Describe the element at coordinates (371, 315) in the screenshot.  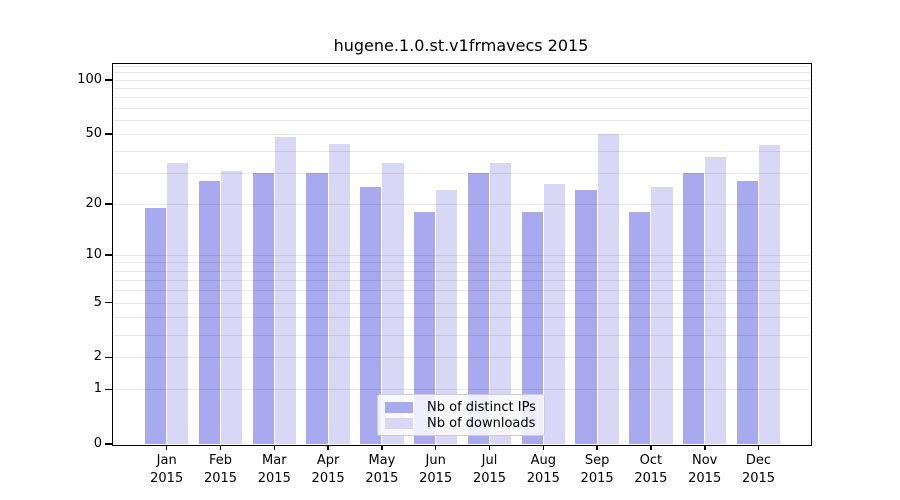
I see `bar-distinct-ips-may` at that location.